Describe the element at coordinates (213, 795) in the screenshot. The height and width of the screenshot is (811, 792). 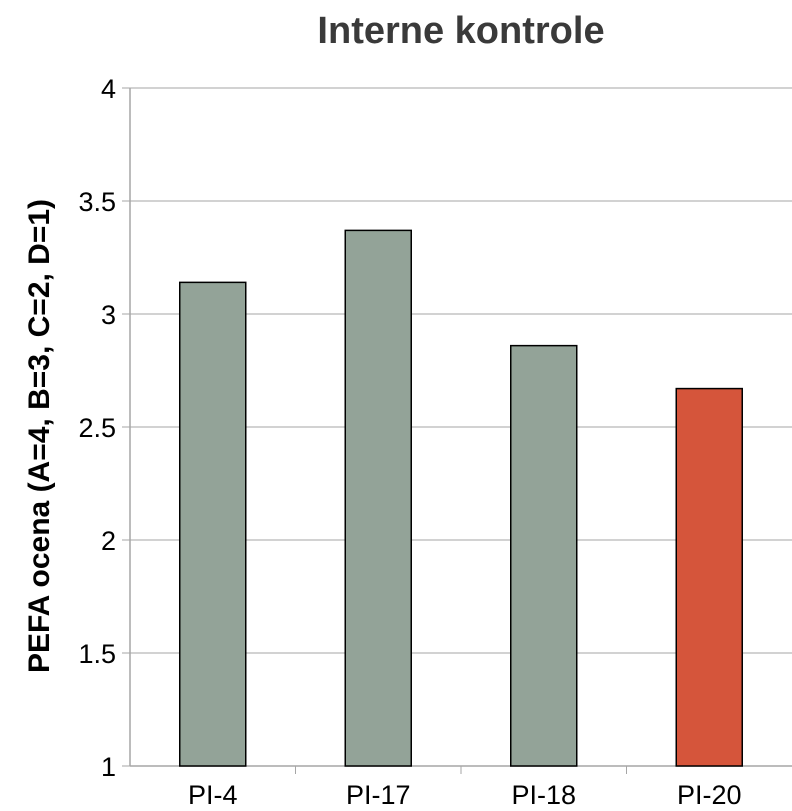
I see `x-tick-label: PI-4` at that location.